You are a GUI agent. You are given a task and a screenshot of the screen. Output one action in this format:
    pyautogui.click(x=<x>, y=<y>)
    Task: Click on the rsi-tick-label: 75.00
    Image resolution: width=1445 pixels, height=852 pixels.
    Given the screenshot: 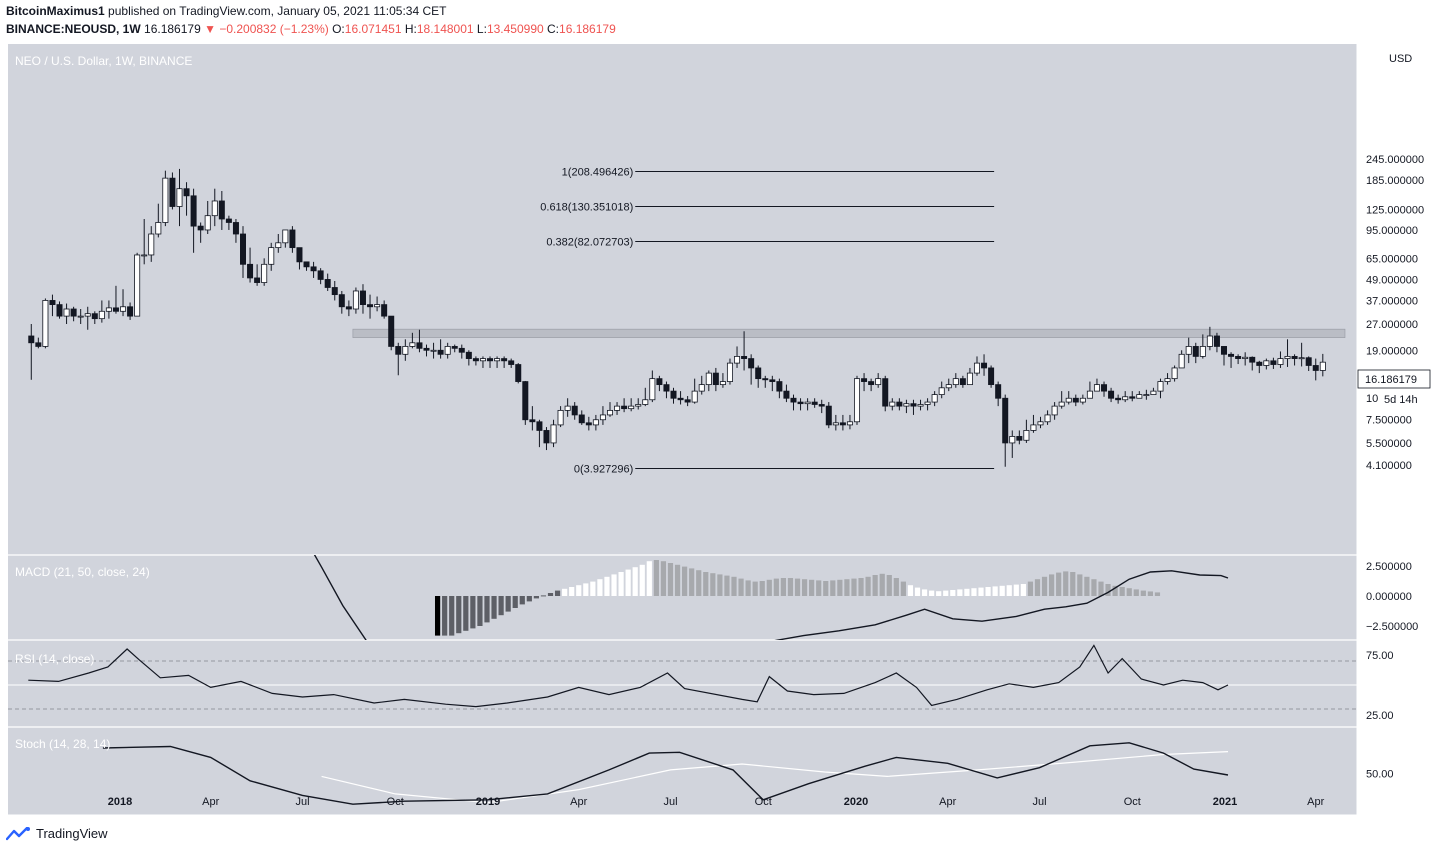 What is the action you would take?
    pyautogui.click(x=1380, y=656)
    